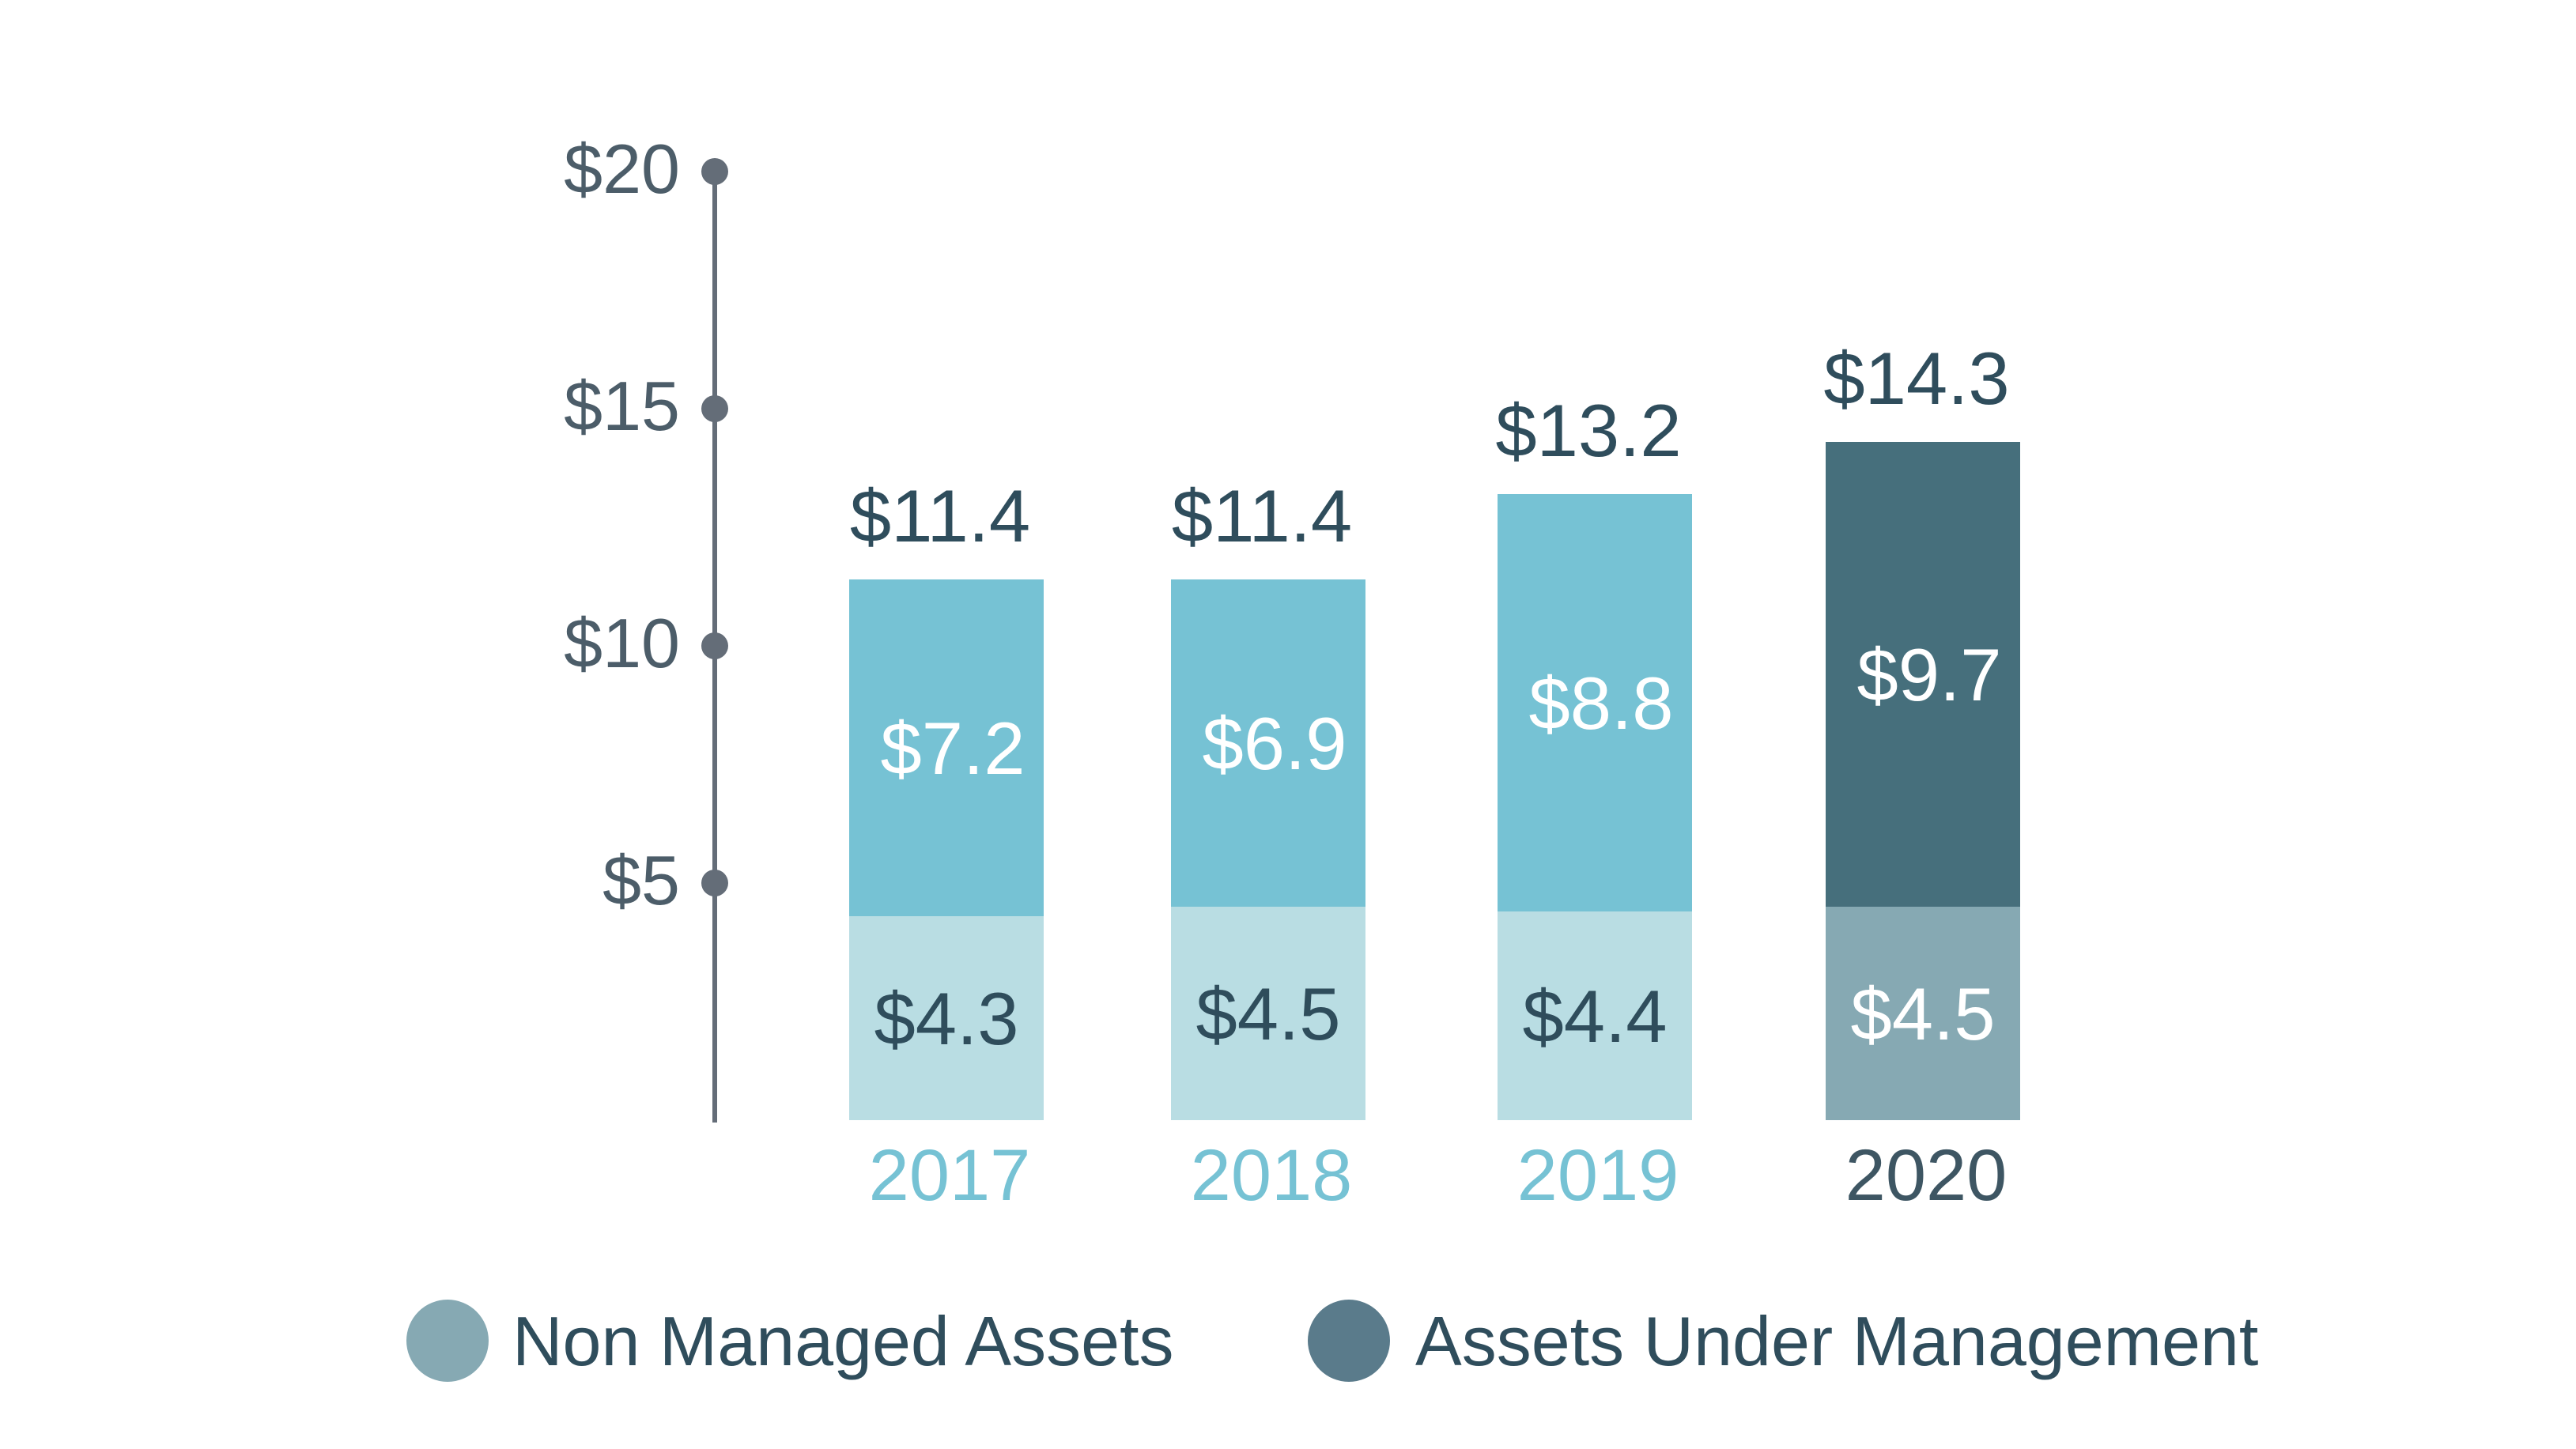 Image resolution: width=2576 pixels, height=1449 pixels. What do you see at coordinates (622, 406) in the screenshot?
I see `y-tick-label: $15` at bounding box center [622, 406].